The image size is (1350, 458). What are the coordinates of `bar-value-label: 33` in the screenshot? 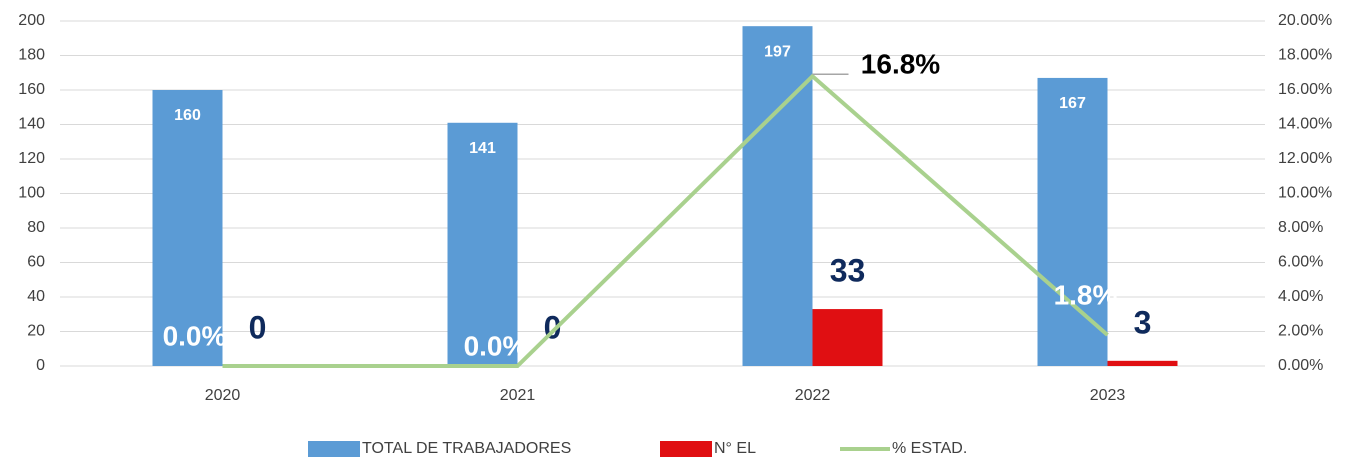 It's located at (848, 271).